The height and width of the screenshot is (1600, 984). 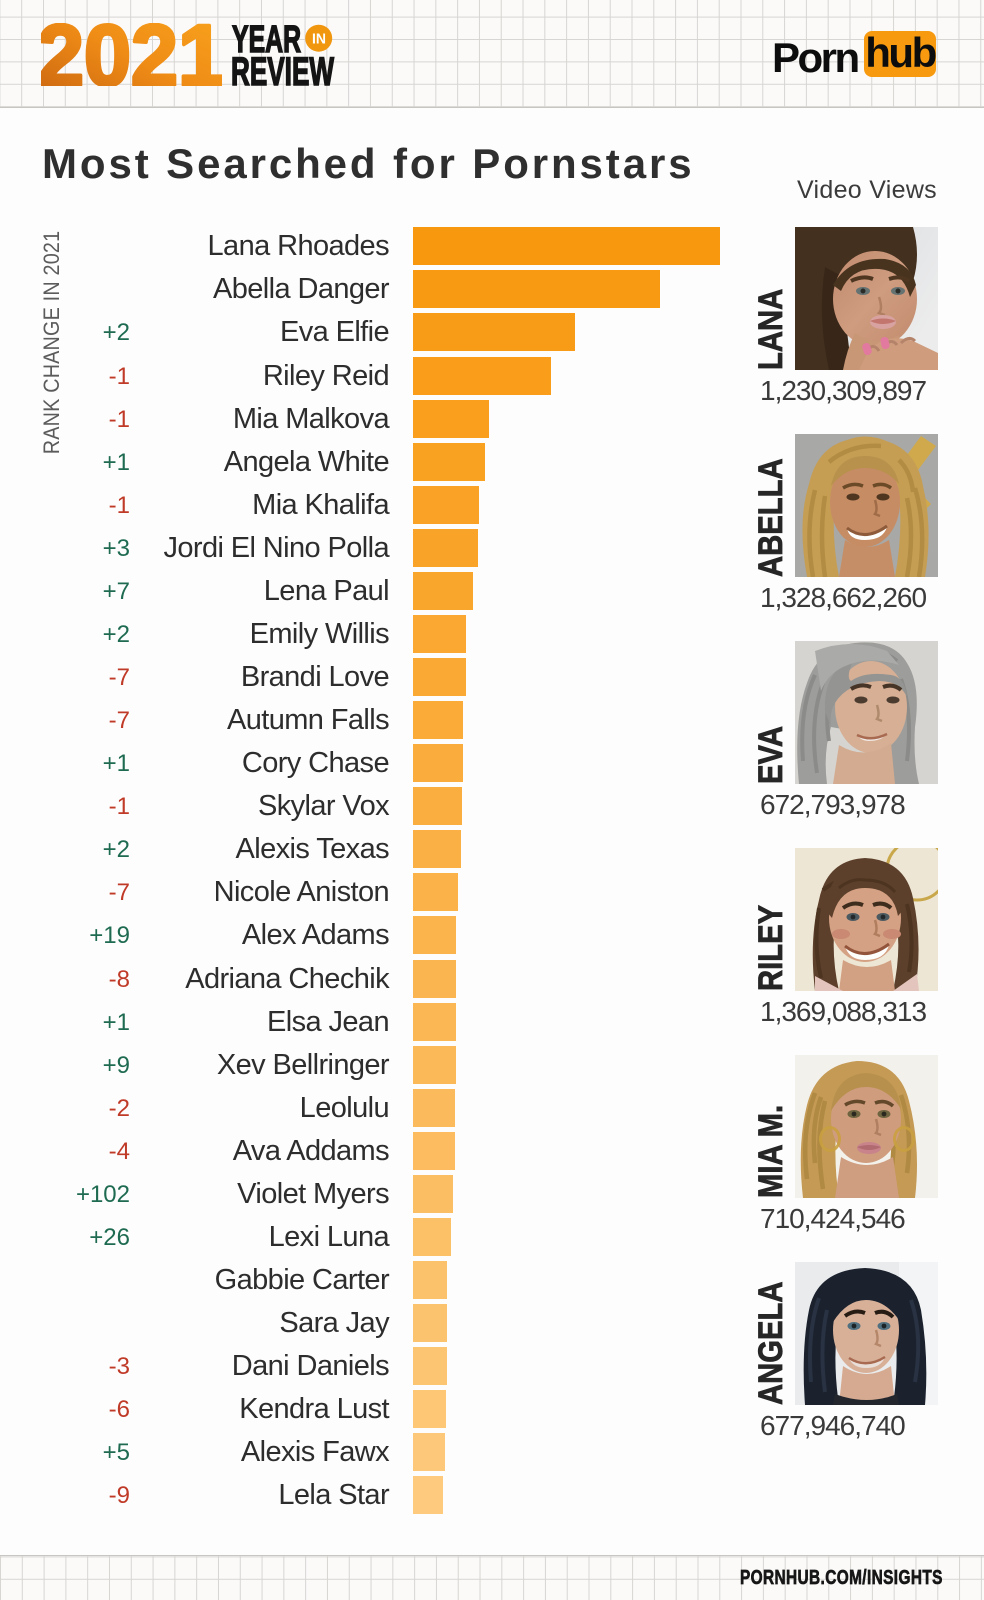 What do you see at coordinates (282, 69) in the screenshot?
I see `svg-text: REVIEW` at bounding box center [282, 69].